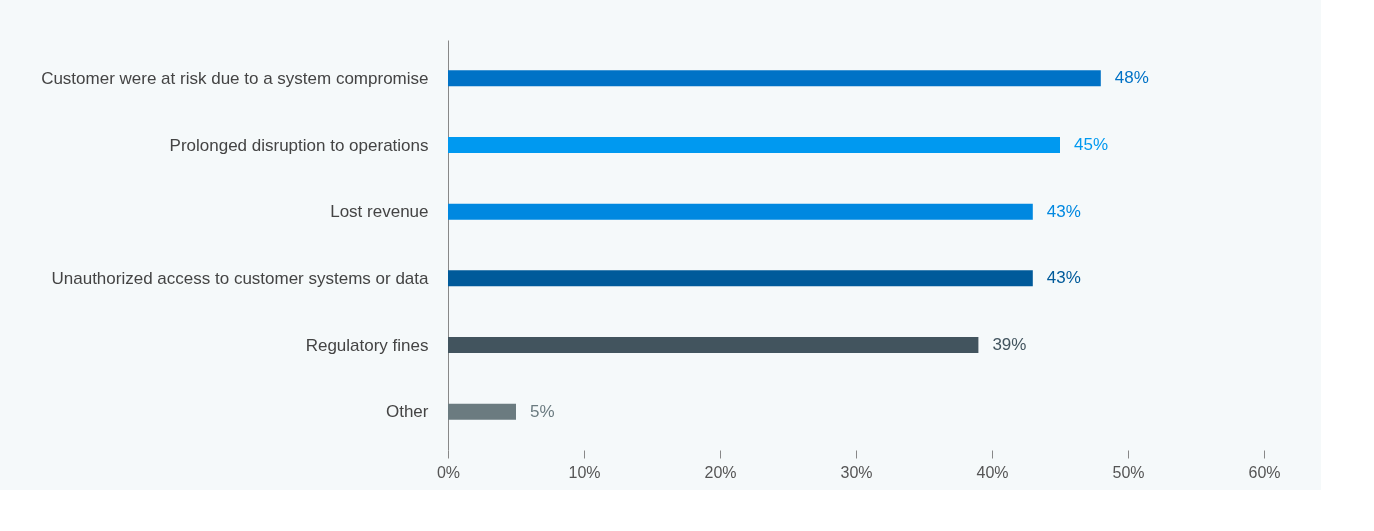 The width and height of the screenshot is (1374, 531). What do you see at coordinates (367, 345) in the screenshot?
I see `y-tick-label: Regulatory fines` at bounding box center [367, 345].